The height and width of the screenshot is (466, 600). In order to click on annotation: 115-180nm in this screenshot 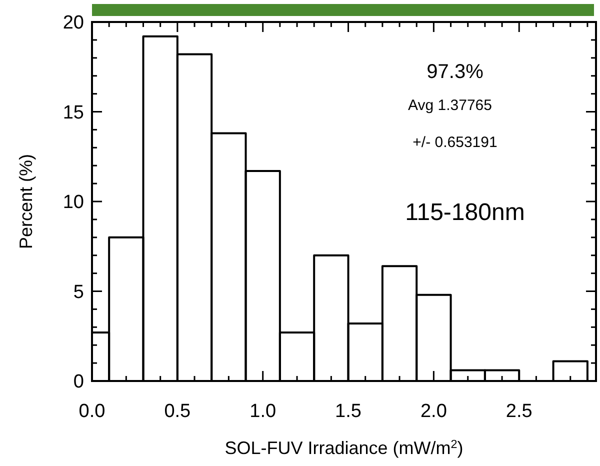, I will do `click(465, 212)`.